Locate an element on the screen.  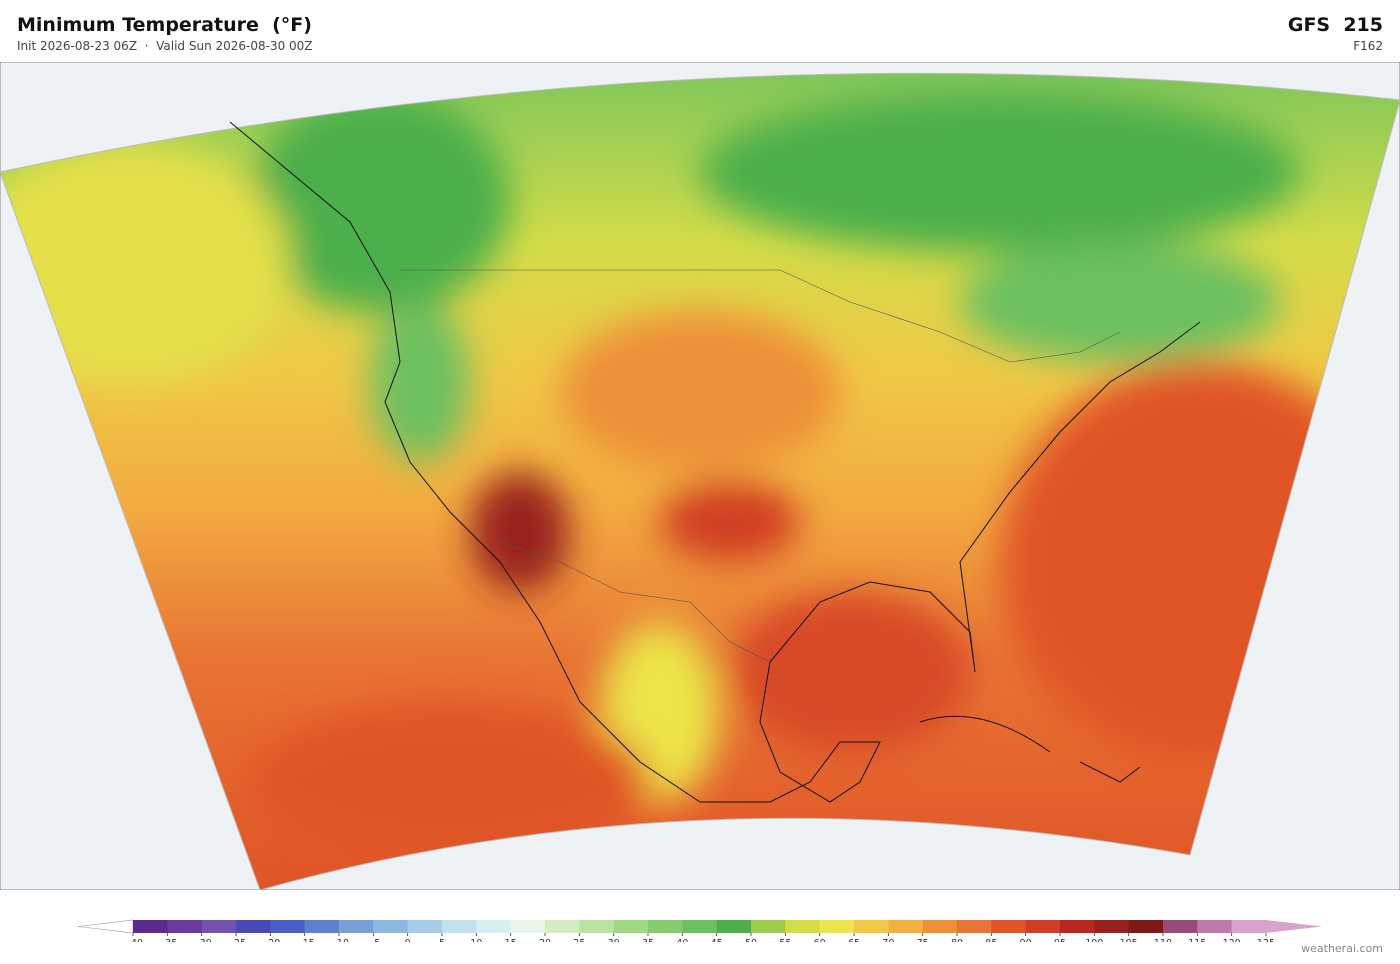
colorbar-label: 5 is located at coordinates (442, 940).